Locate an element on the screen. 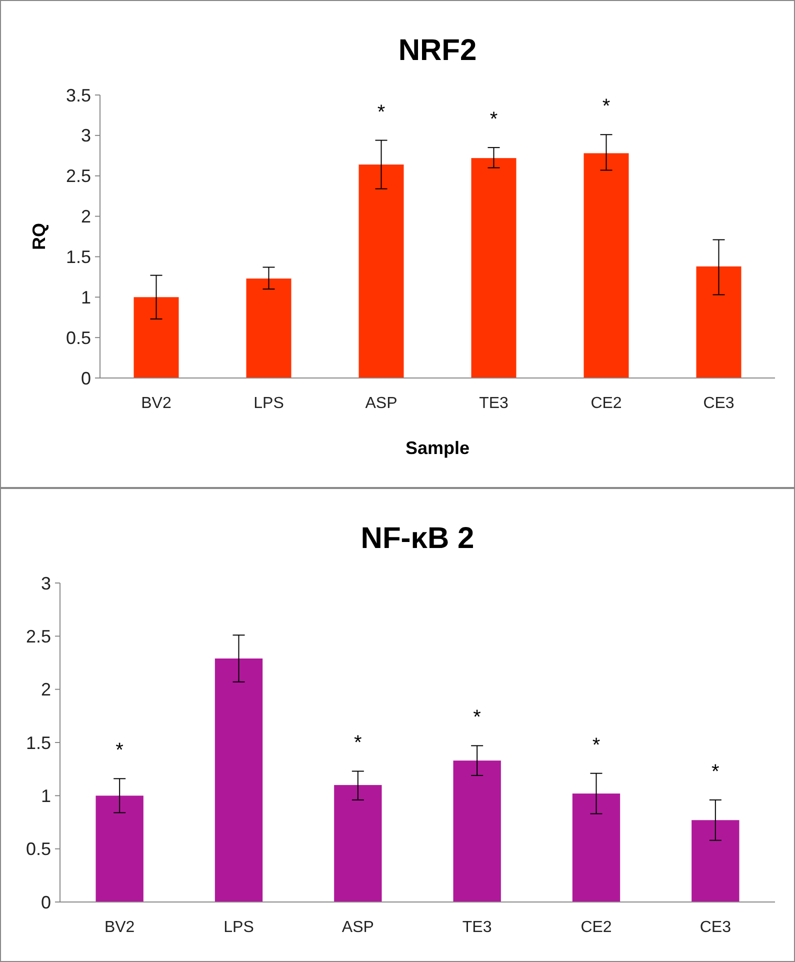 The height and width of the screenshot is (962, 795). x-axis-title: Sample is located at coordinates (437, 448).